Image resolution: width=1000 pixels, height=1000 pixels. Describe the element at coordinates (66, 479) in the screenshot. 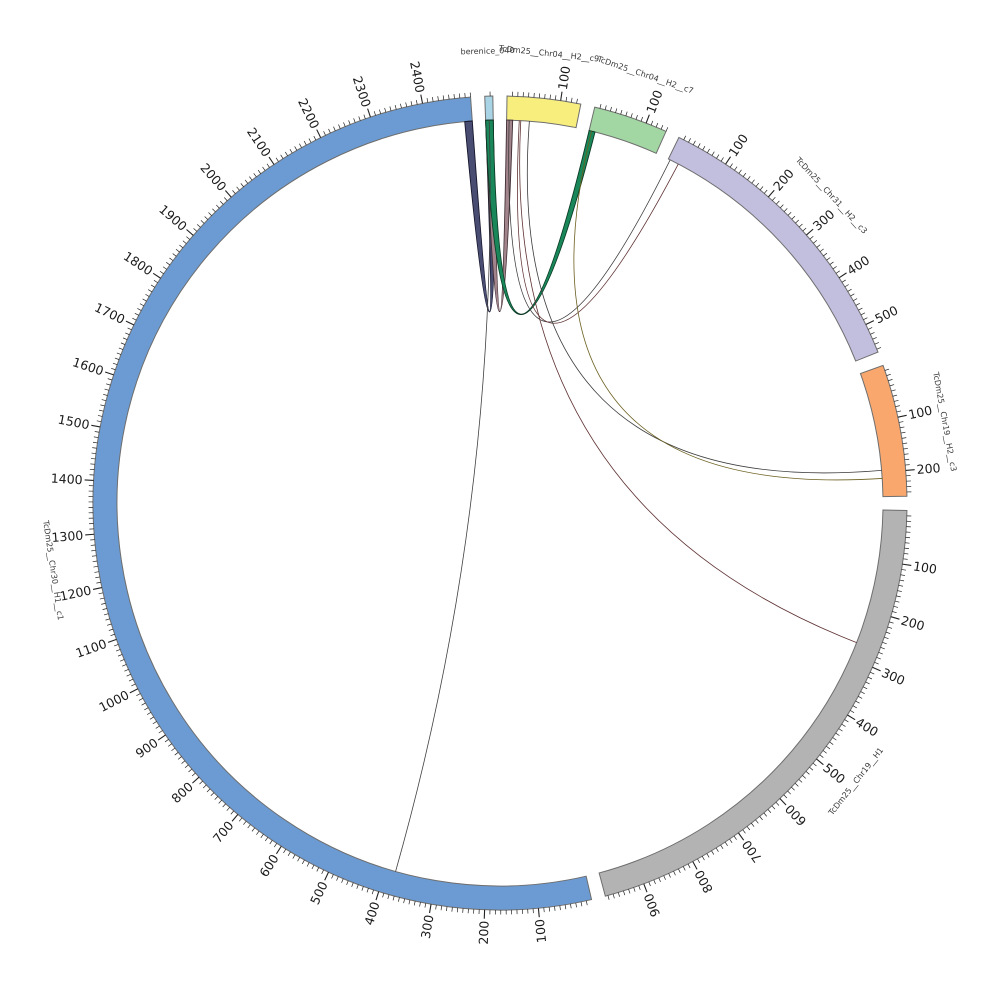

I see `tick-label: 1400` at that location.